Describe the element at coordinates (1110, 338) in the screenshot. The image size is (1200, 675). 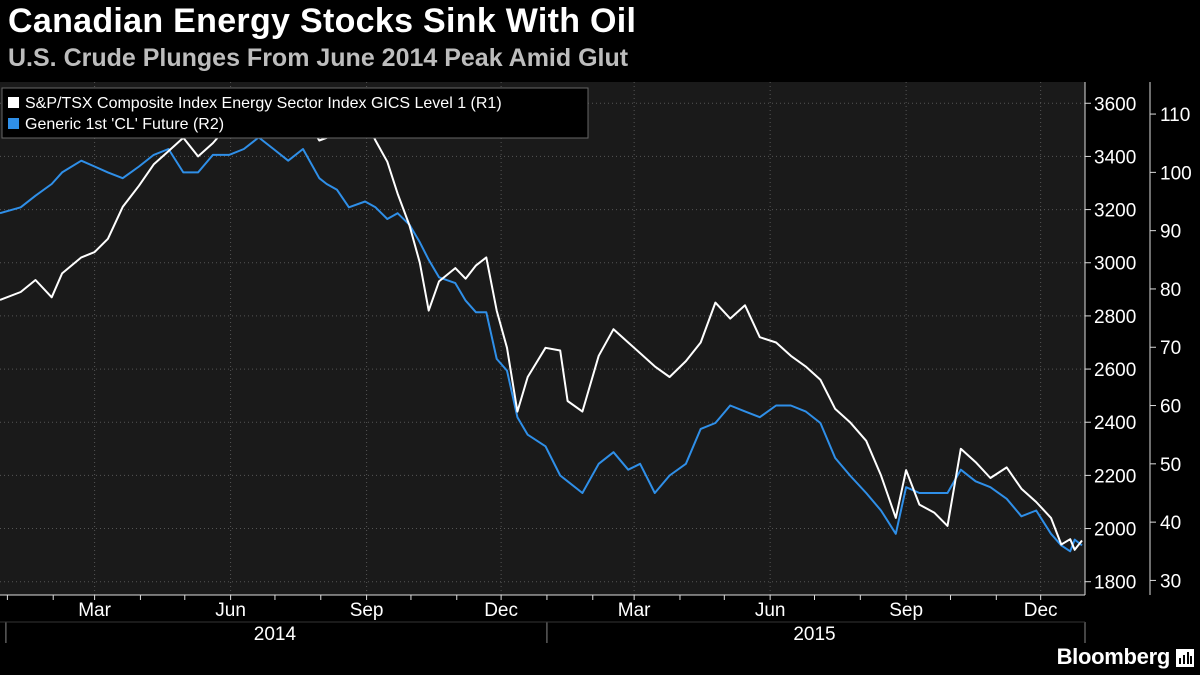
I see `r1-axis: 1800 2000 2200 2400 2600 2800 3000 3200 3400 3600` at that location.